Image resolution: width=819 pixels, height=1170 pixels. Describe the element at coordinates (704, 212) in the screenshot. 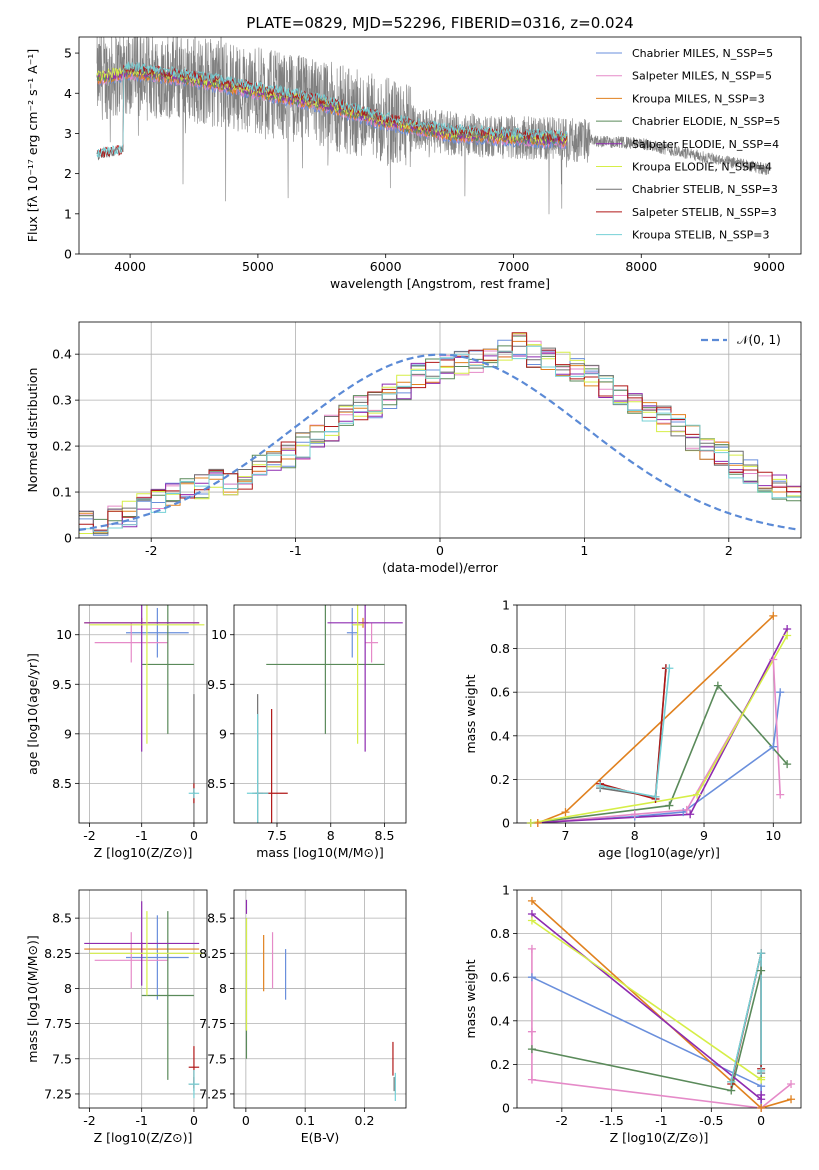

I see `legend-entry: Salpeter STELIB, N_SSP=3` at that location.